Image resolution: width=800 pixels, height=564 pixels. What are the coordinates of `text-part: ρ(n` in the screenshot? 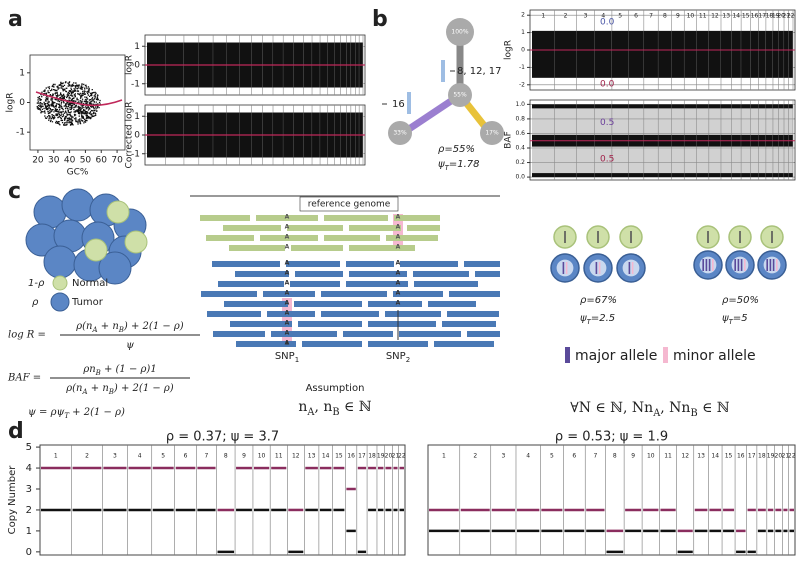 It's located at (83, 326).